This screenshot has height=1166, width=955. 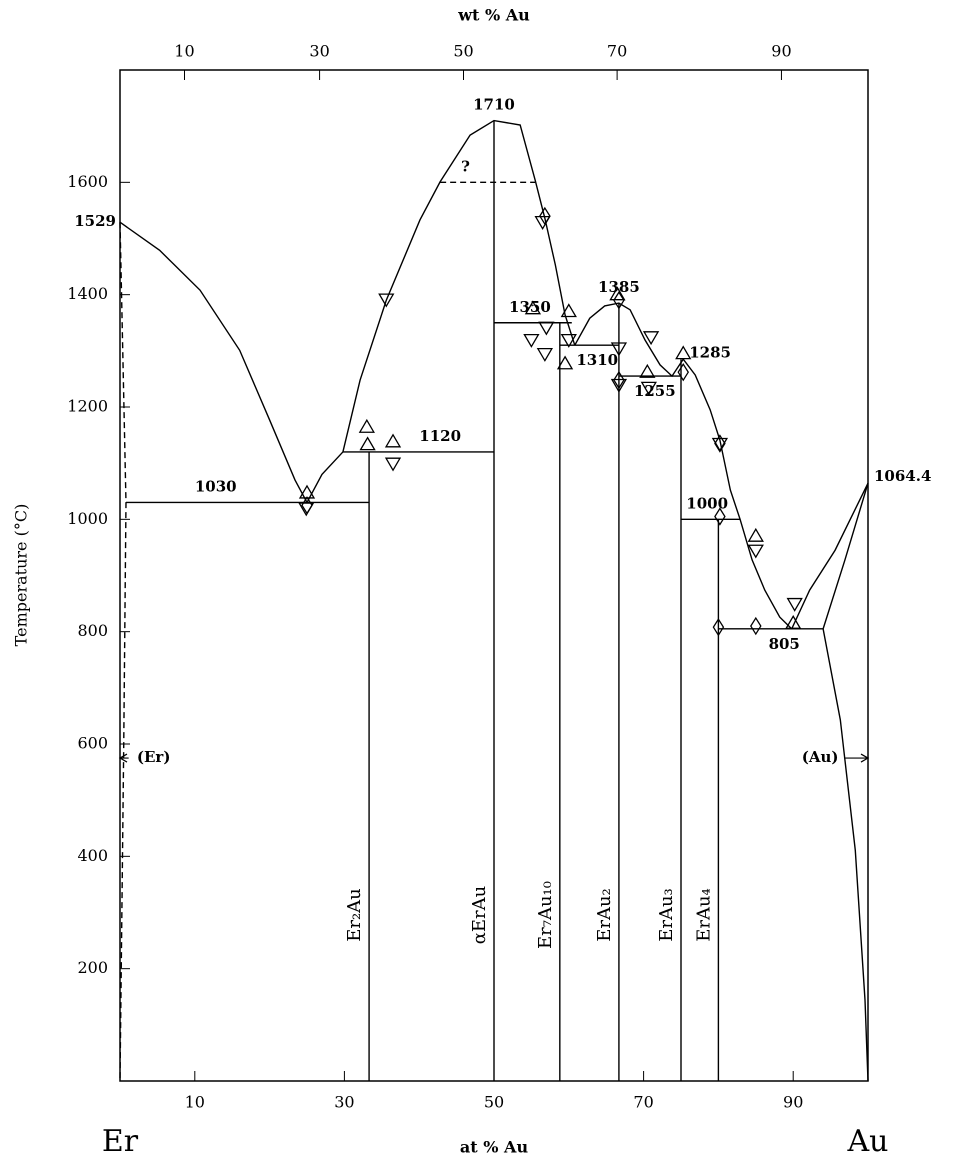 What do you see at coordinates (344, 1102) in the screenshot?
I see `x-tick-label: 30` at bounding box center [344, 1102].